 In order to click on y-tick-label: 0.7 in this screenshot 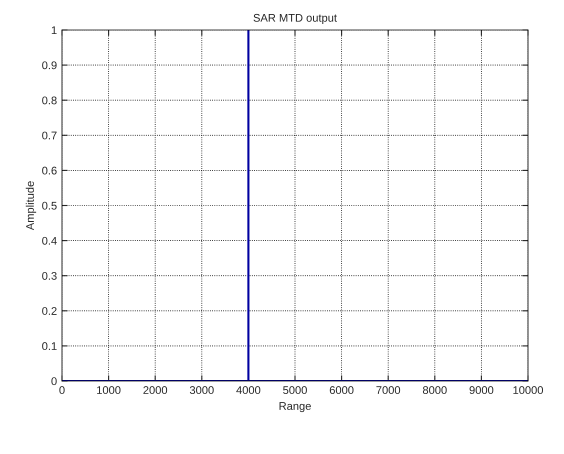, I will do `click(49, 136)`.